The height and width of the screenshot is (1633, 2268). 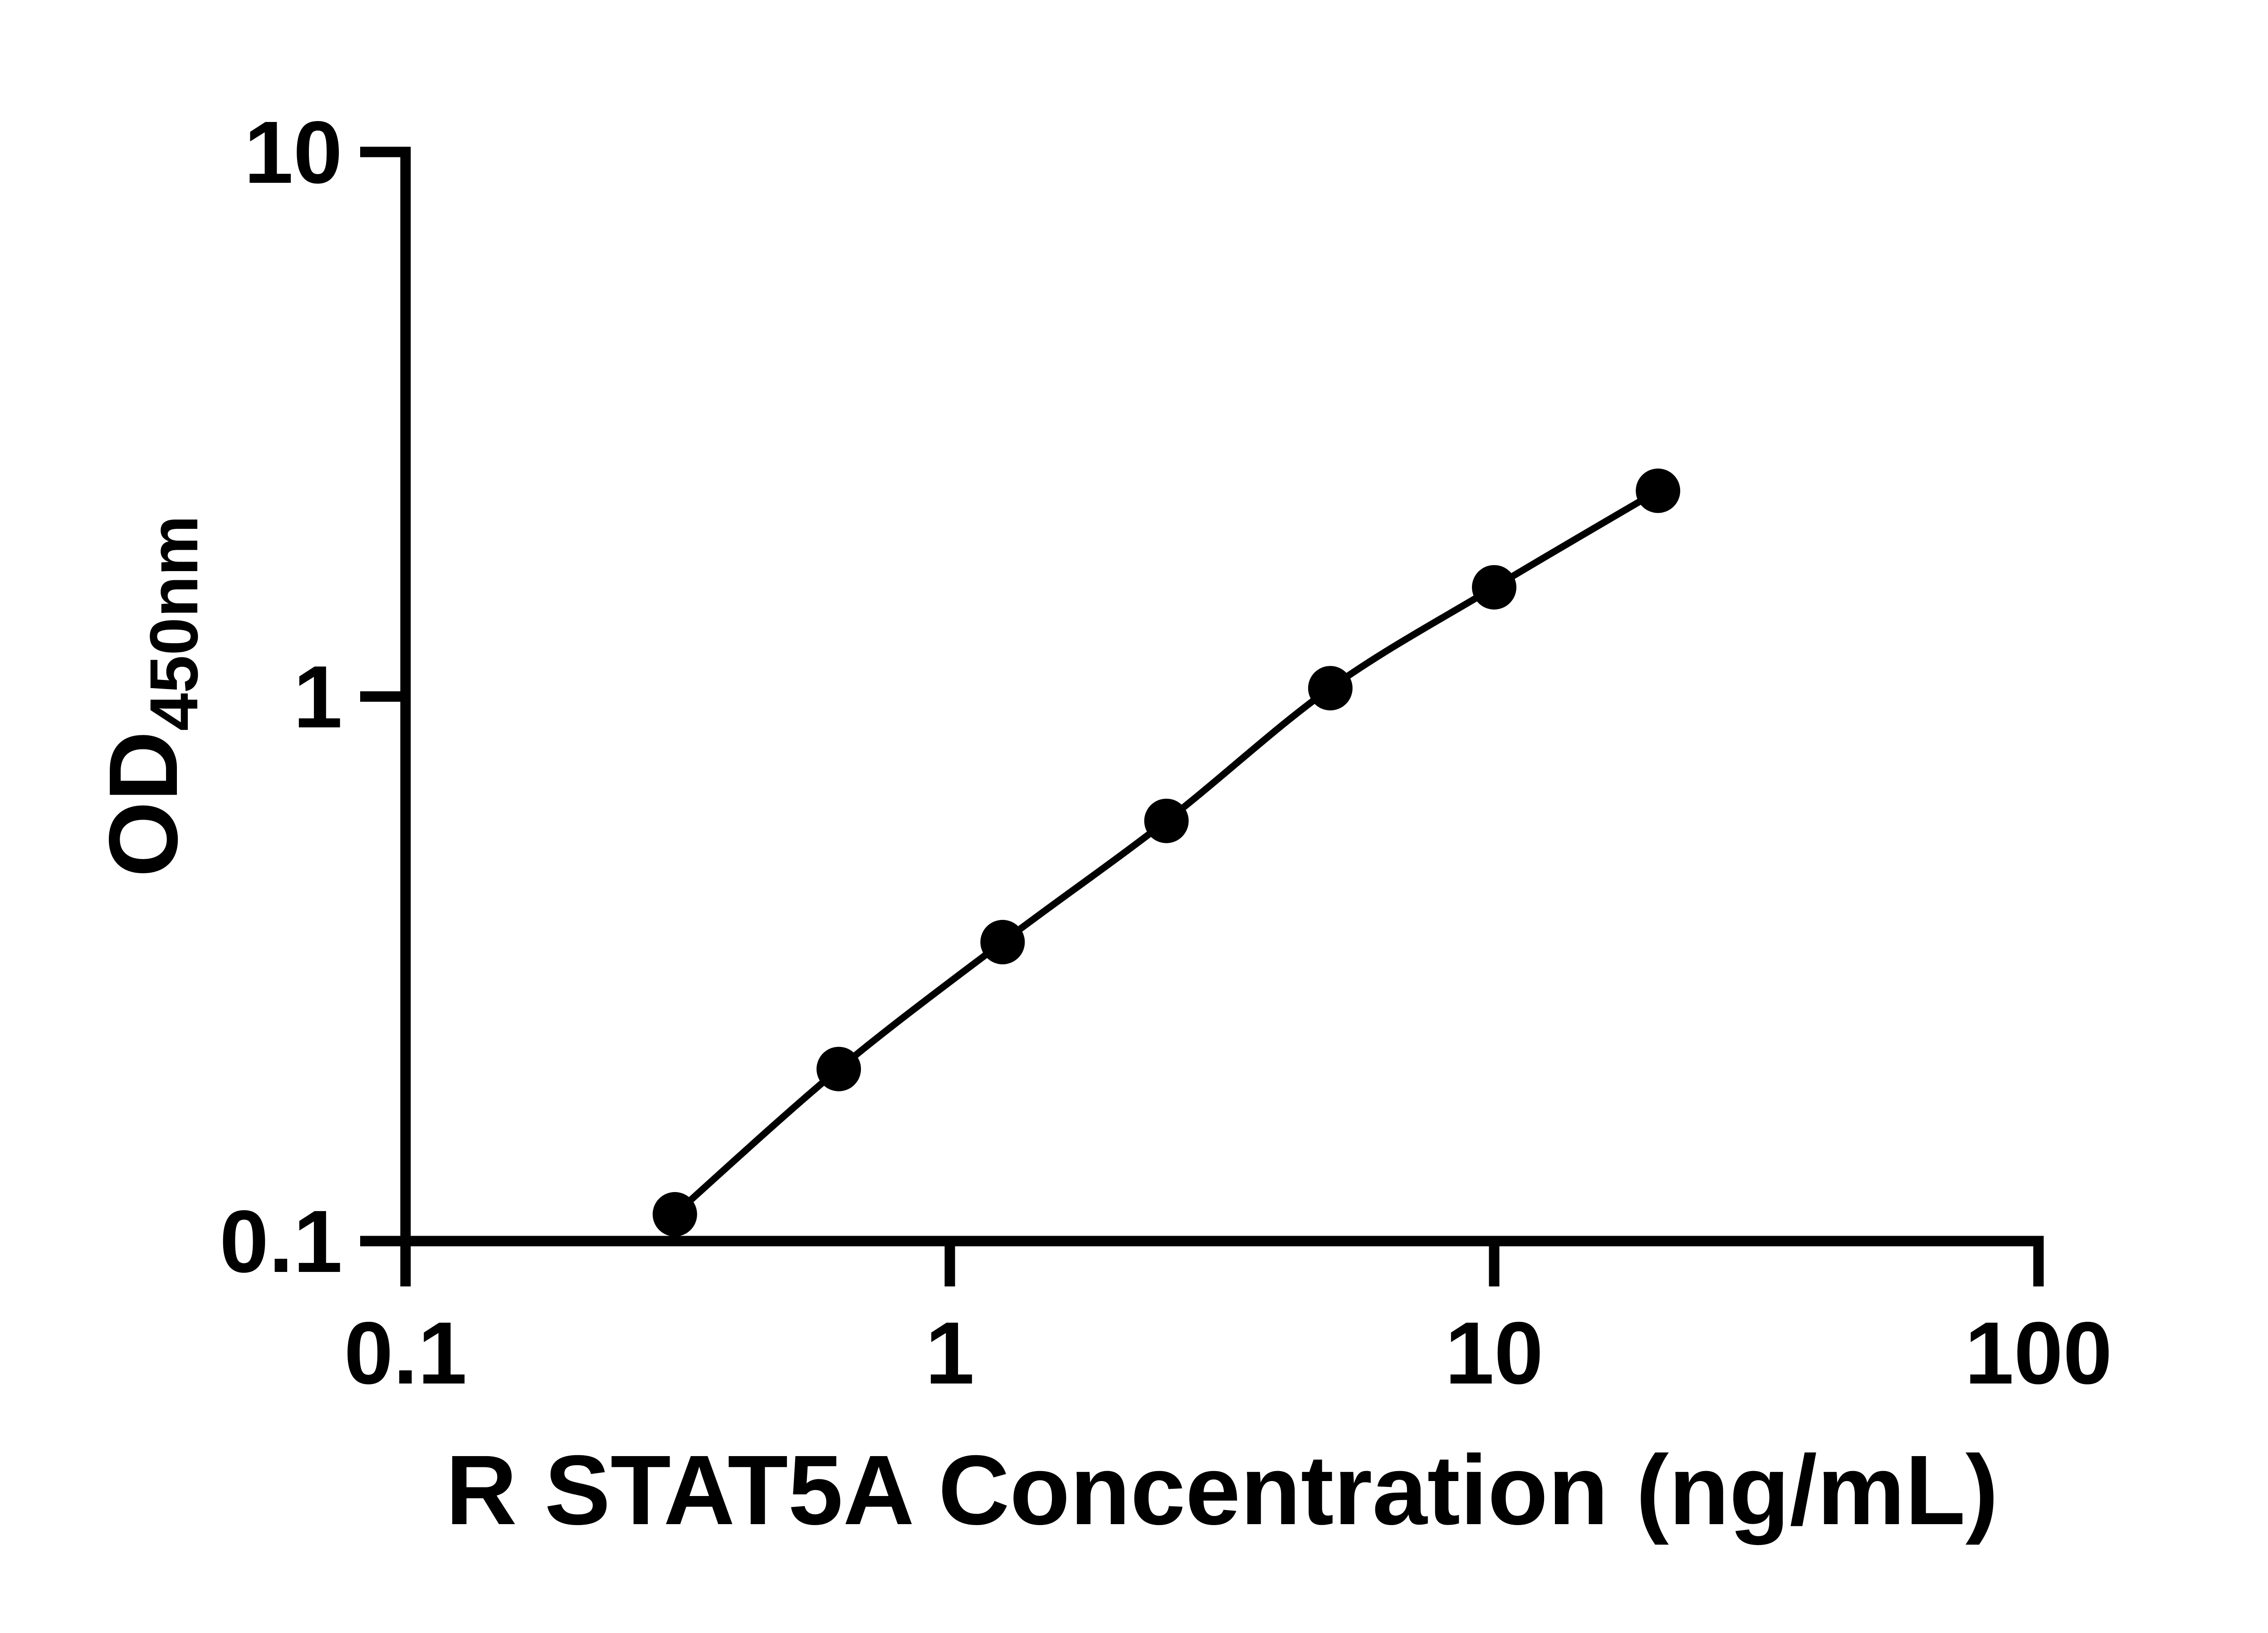 I want to click on x-tick-label-1: 1, so click(x=950, y=1353).